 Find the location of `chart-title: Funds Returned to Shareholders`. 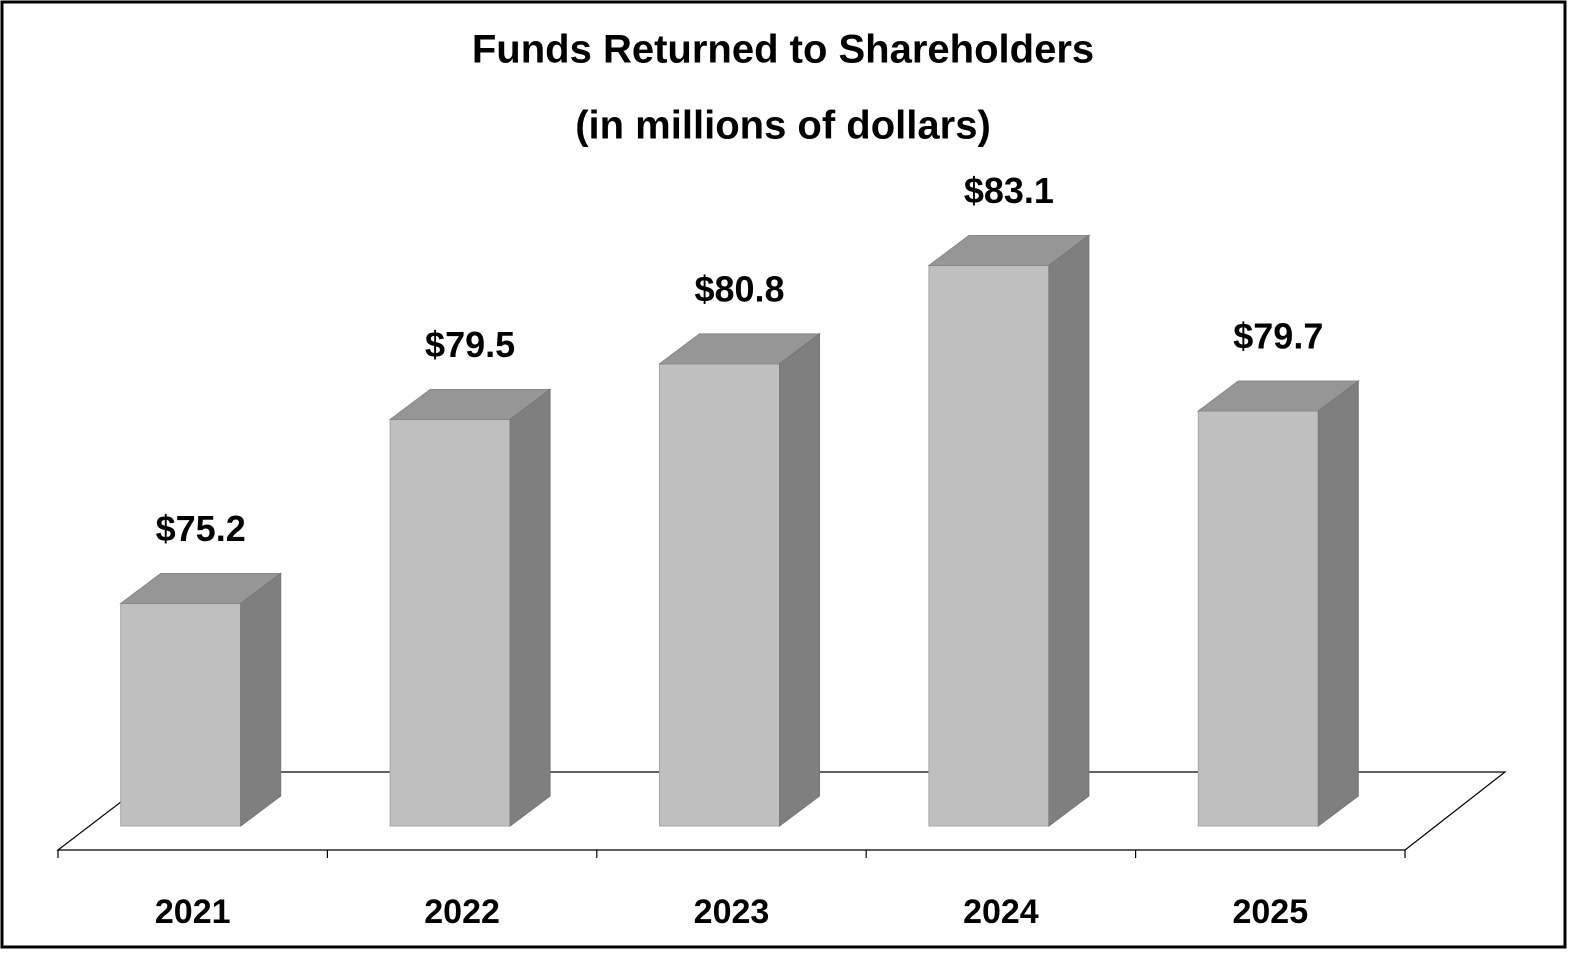

chart-title: Funds Returned to Shareholders is located at coordinates (783, 50).